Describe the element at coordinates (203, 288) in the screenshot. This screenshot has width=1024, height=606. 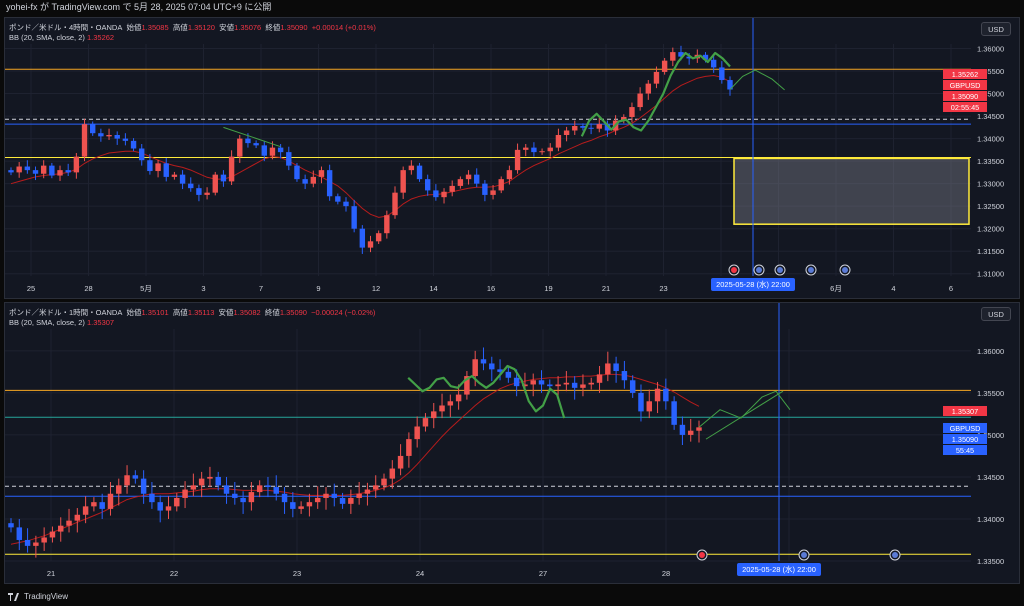
I see `x-tick-label: 3` at that location.